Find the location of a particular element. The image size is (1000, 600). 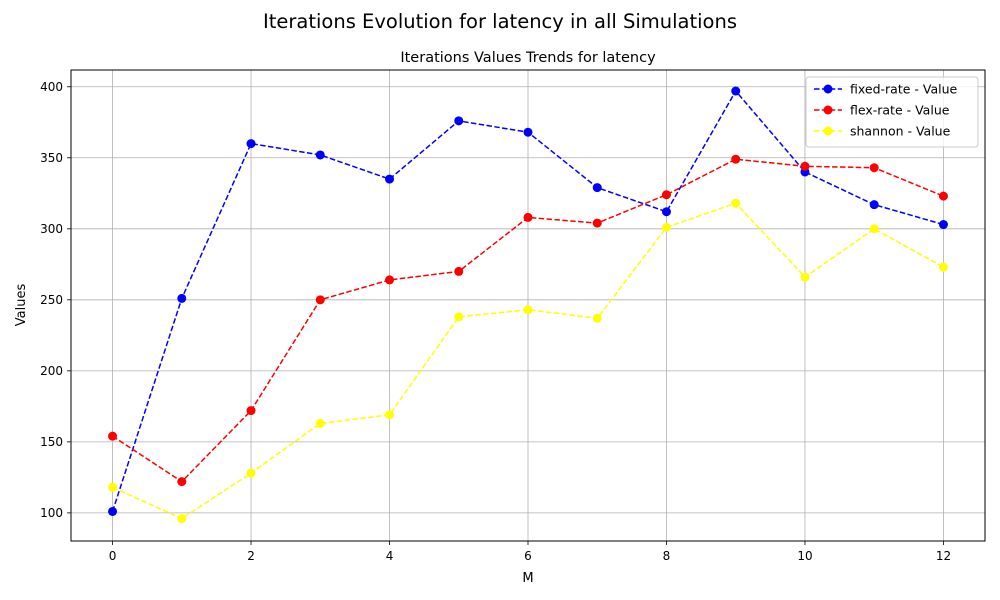

x-tick-label: 4 is located at coordinates (390, 556).